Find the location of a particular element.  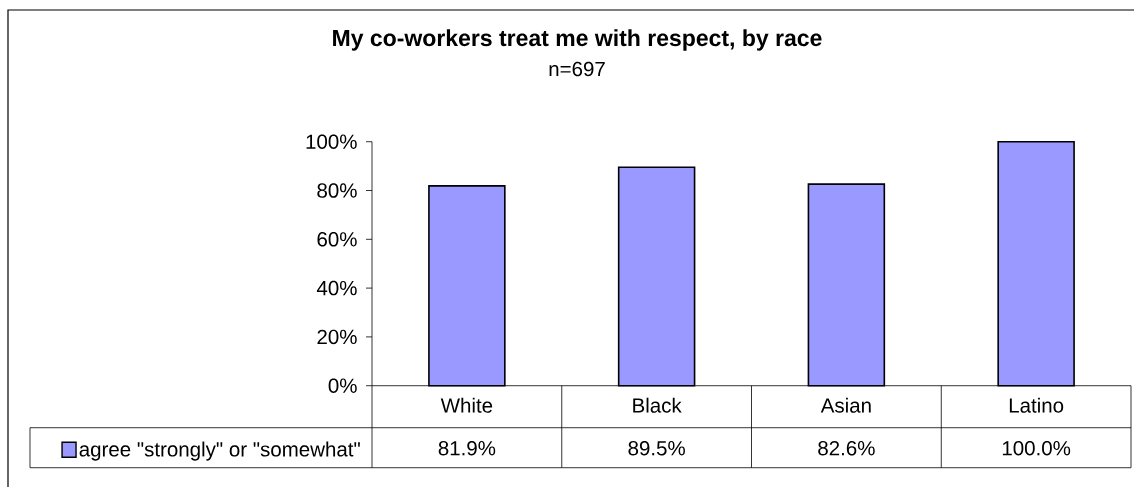

legend-label: agree "strongly" or "somewhat" is located at coordinates (219, 451).